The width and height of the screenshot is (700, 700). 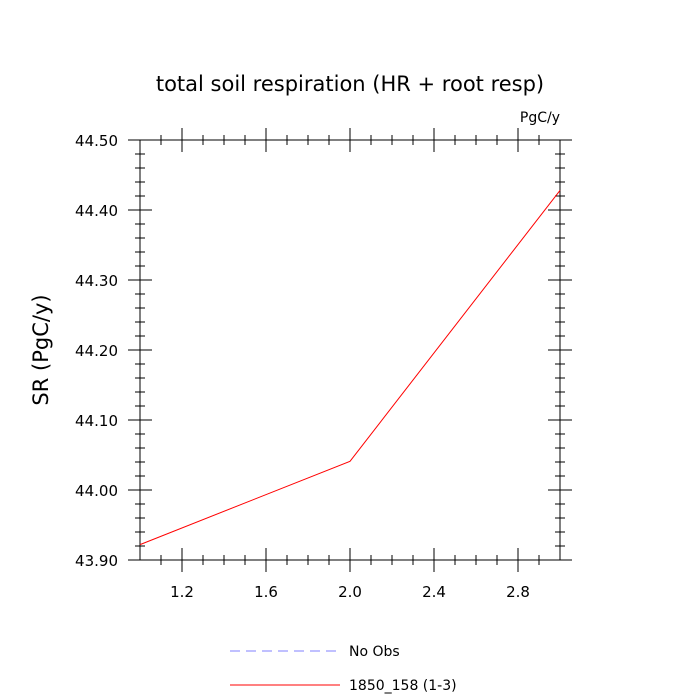 I want to click on x-tick-label: 1.6, so click(x=266, y=592).